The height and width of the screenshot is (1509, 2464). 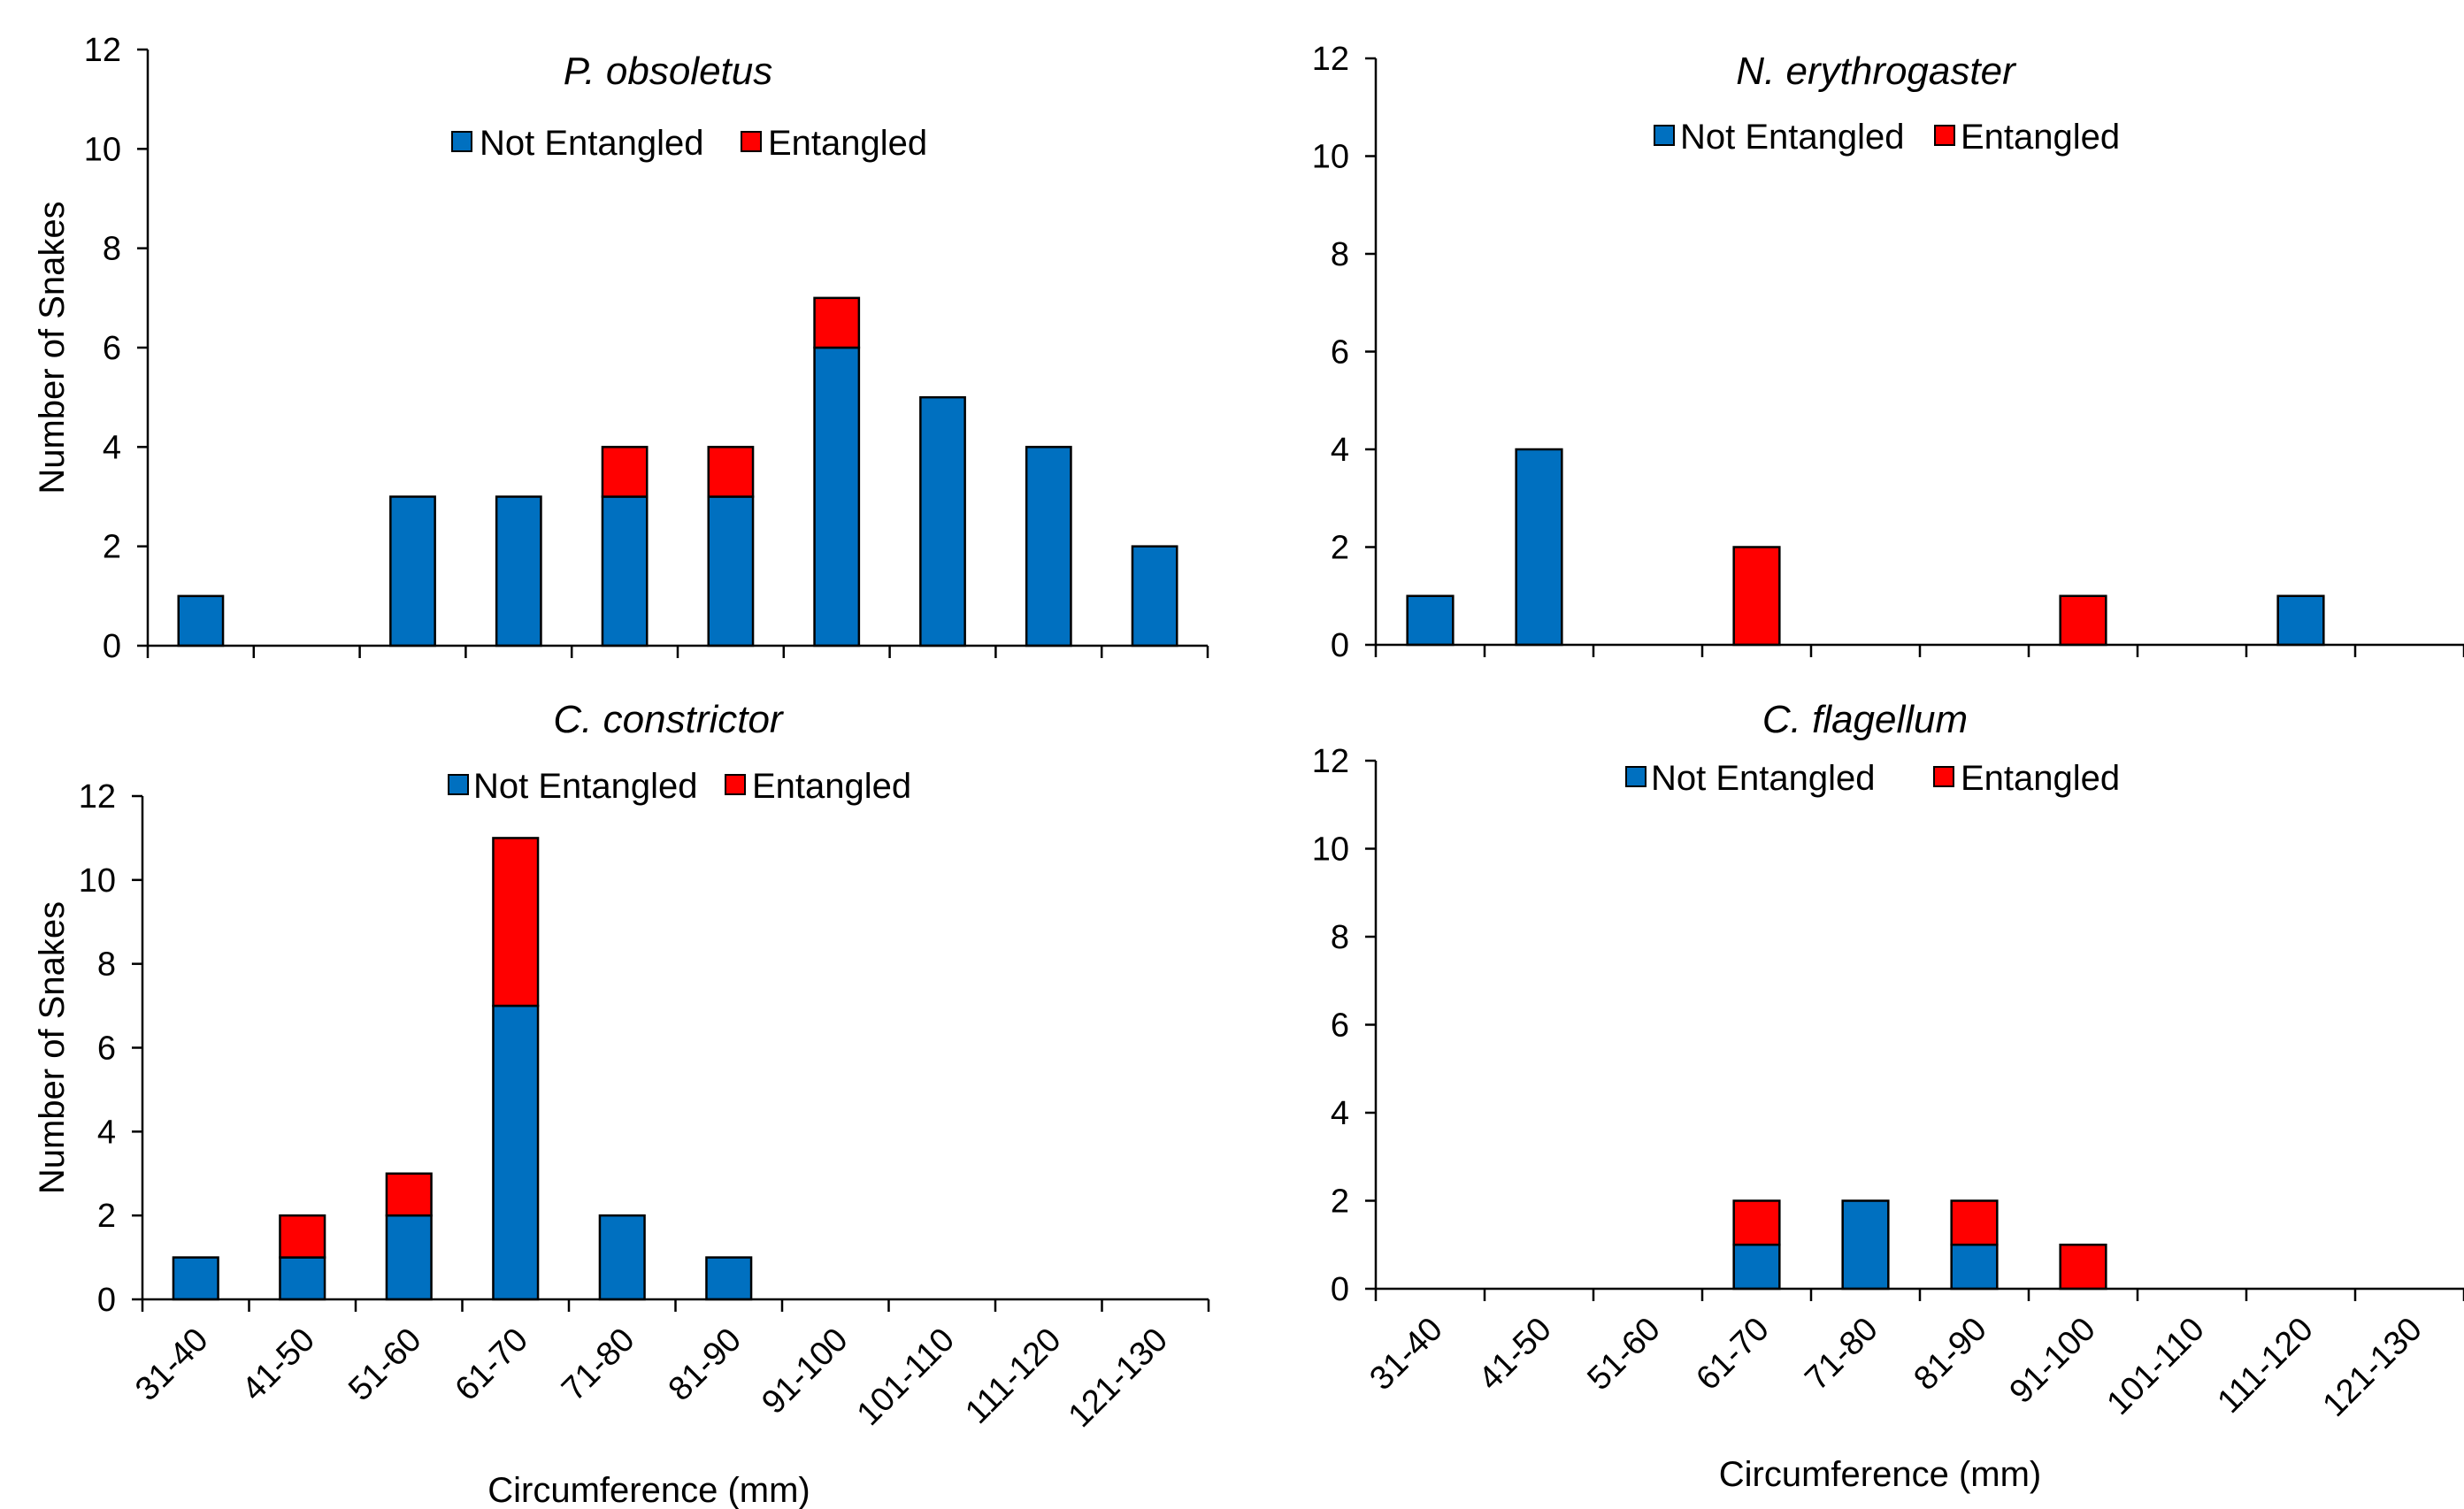 What do you see at coordinates (1865, 719) in the screenshot?
I see `chart-title: C. flagellum` at bounding box center [1865, 719].